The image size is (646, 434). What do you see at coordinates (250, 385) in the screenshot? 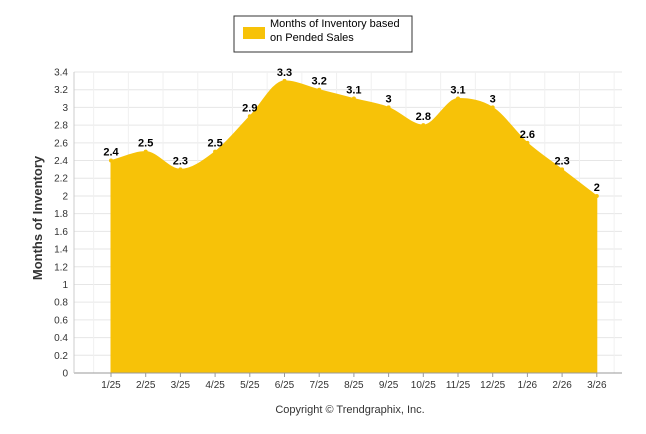
I see `x-tick-label: 5/25` at bounding box center [250, 385].